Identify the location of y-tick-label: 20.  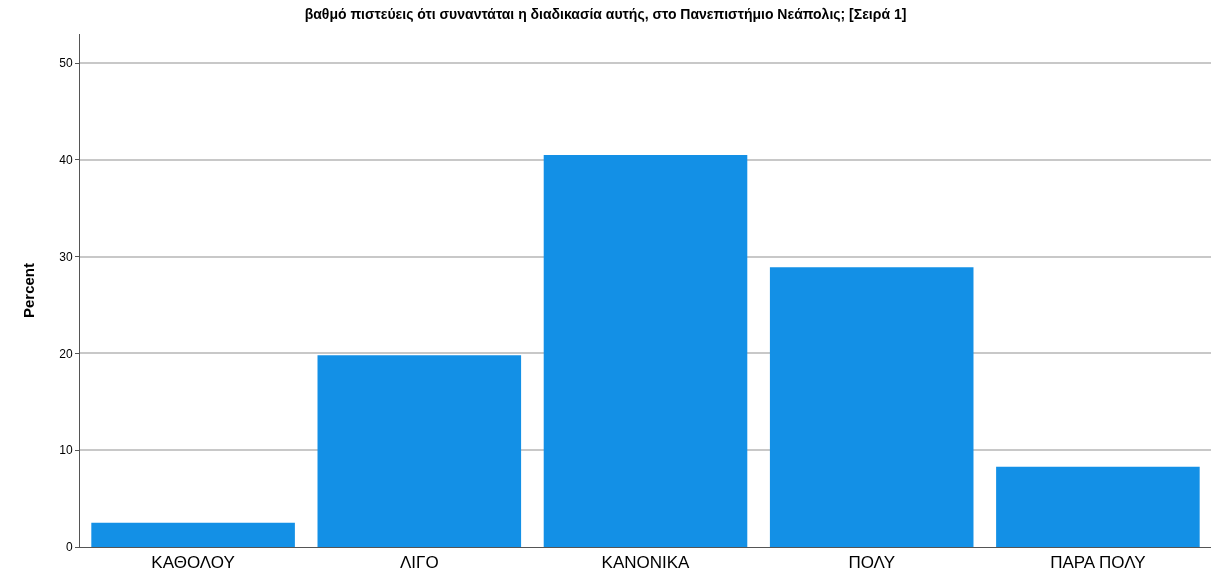
(66, 353).